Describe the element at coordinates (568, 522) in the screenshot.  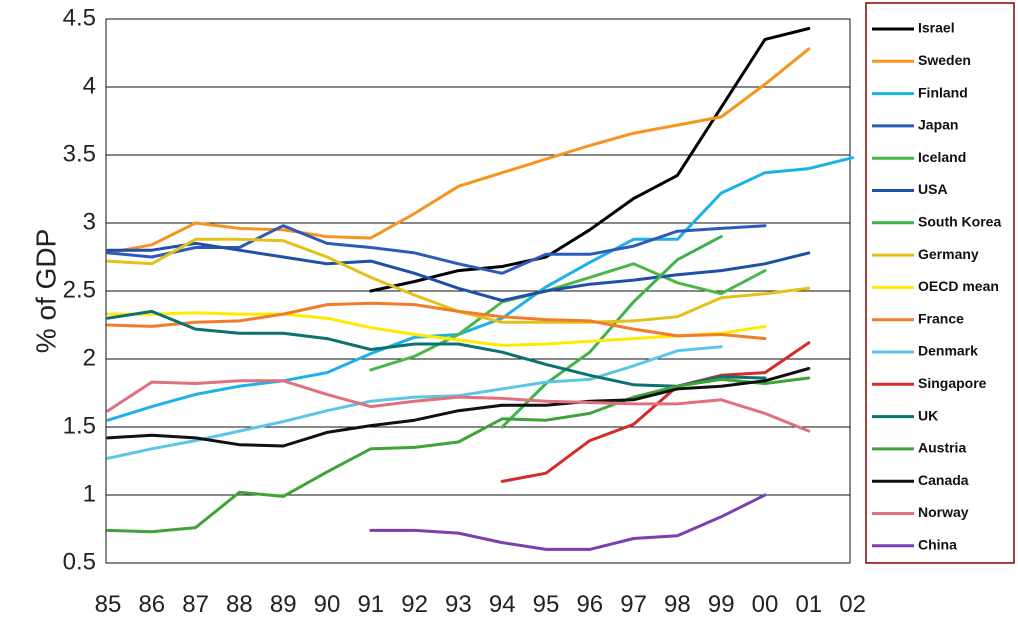
I see `series-line-china` at that location.